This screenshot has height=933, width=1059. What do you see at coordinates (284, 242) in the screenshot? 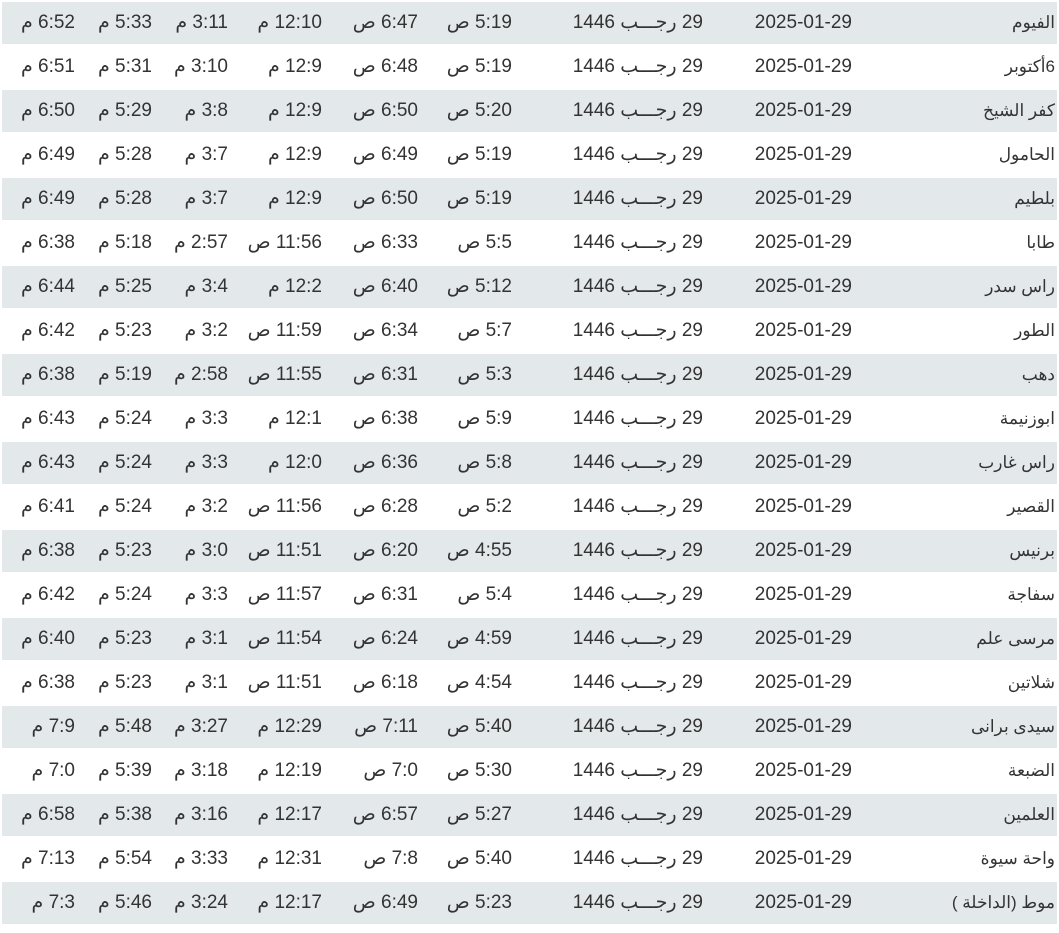
I see `cell-dhuhr: 11:56 ص` at bounding box center [284, 242].